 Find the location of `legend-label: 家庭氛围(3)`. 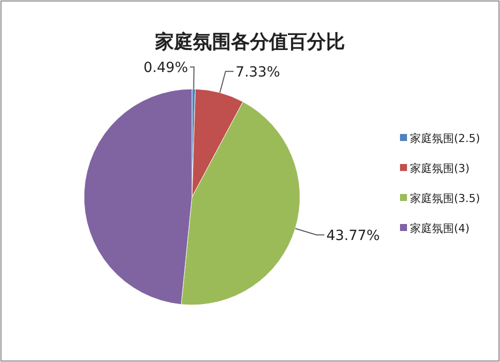

legend-label: 家庭氛围(3) is located at coordinates (440, 168).